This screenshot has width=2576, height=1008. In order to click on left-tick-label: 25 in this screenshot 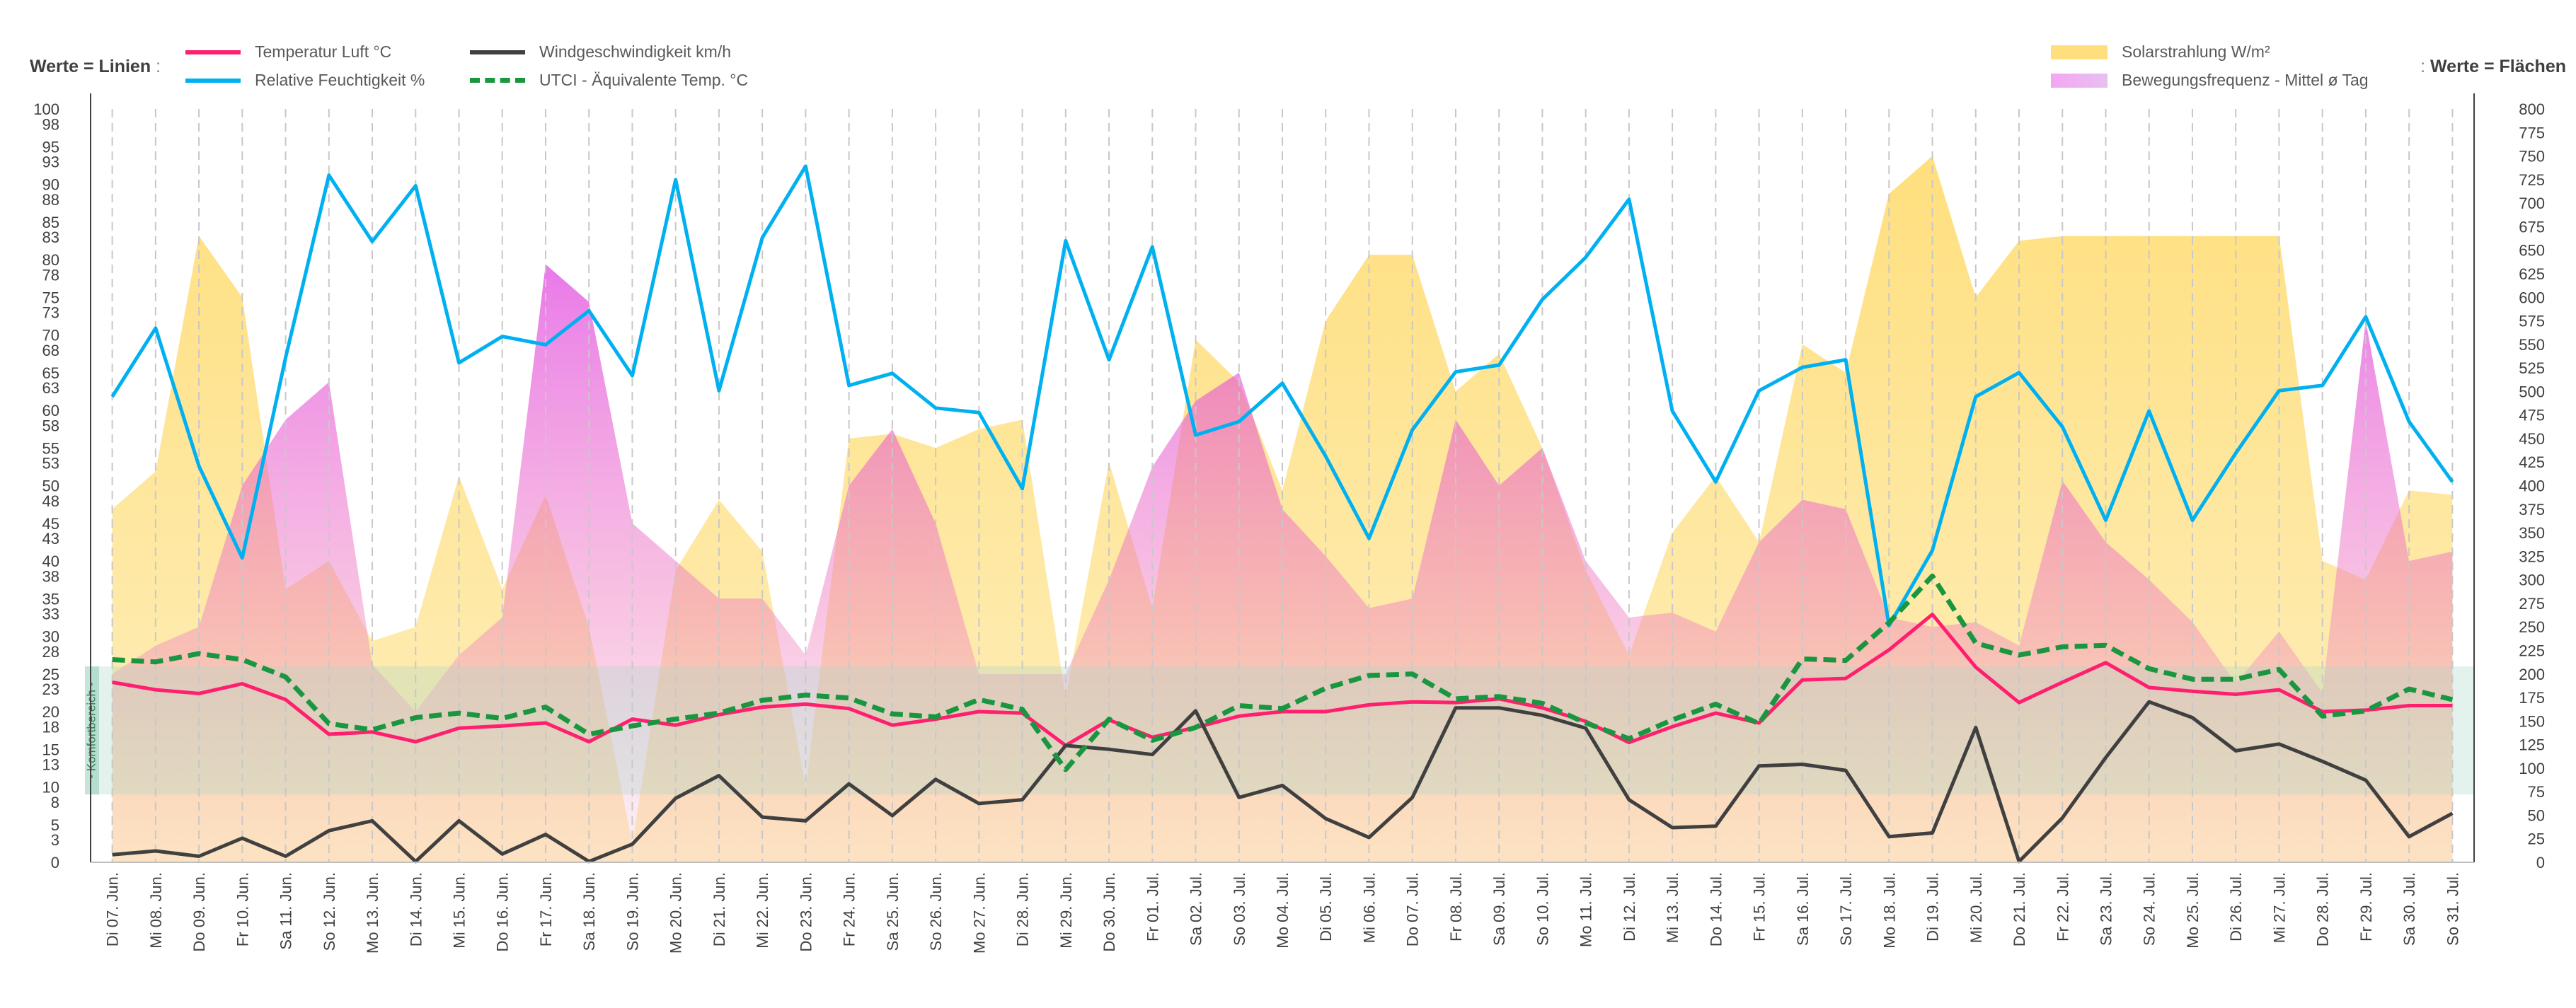, I will do `click(51, 674)`.